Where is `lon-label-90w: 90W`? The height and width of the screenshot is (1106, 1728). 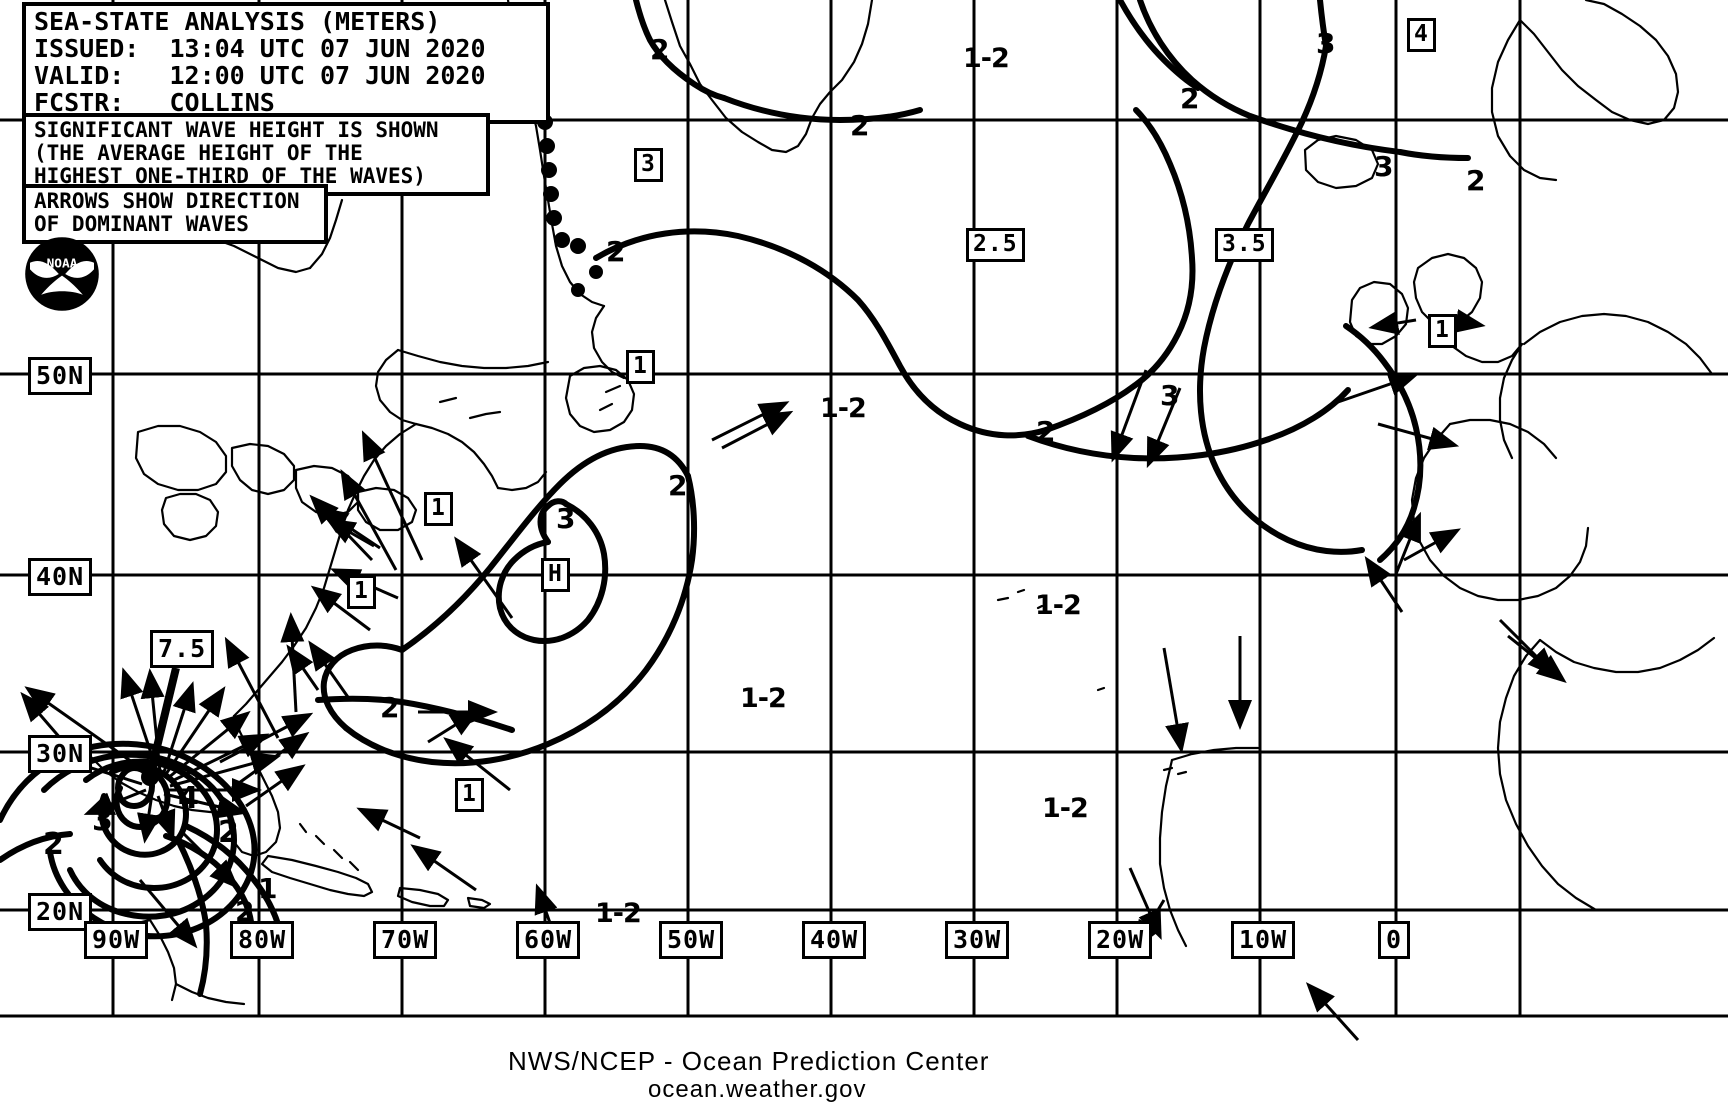
lon-label-90w: 90W is located at coordinates (116, 940).